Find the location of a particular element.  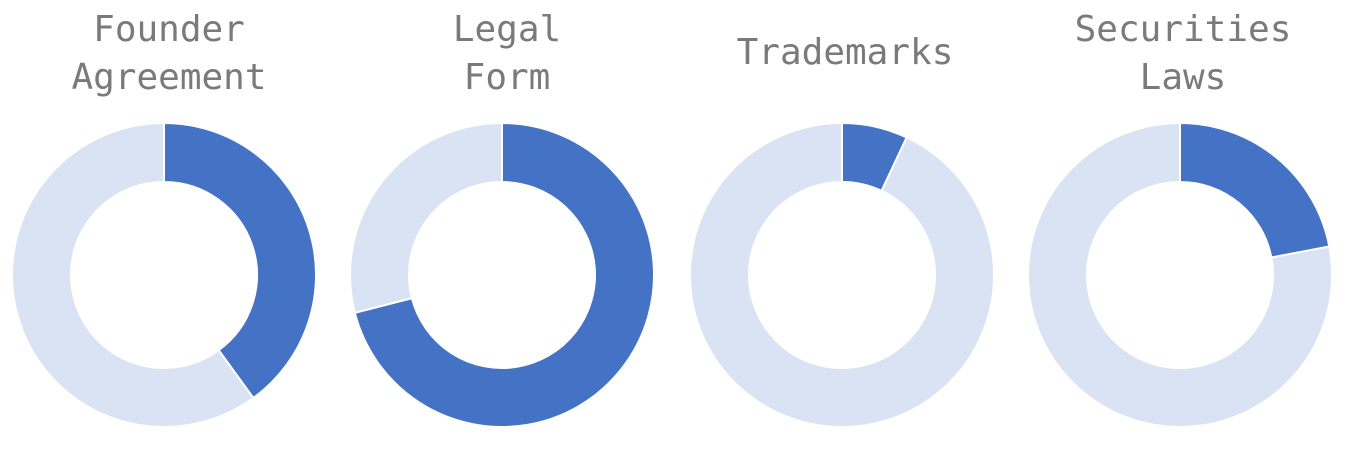

chart-title-line: Laws is located at coordinates (1183, 77).